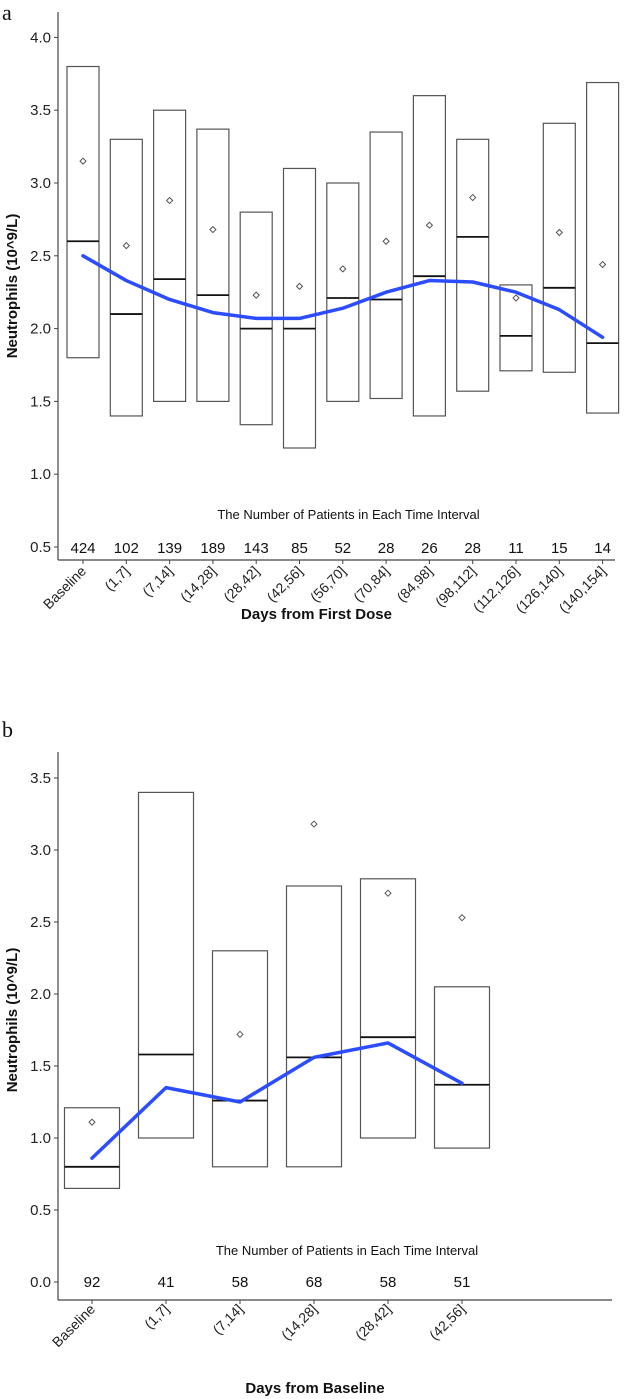 The width and height of the screenshot is (630, 1399). What do you see at coordinates (429, 548) in the screenshot?
I see `patient-count: 26` at bounding box center [429, 548].